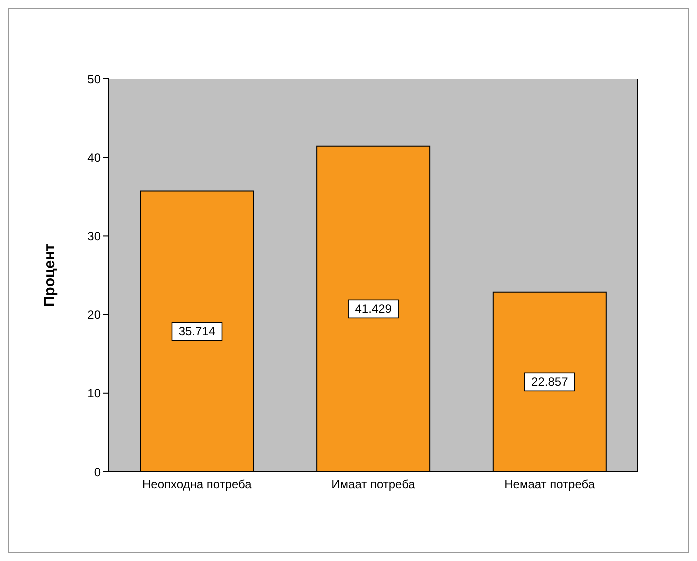 Image resolution: width=697 pixels, height=561 pixels. Describe the element at coordinates (95, 315) in the screenshot. I see `y-tick-label: 20` at that location.